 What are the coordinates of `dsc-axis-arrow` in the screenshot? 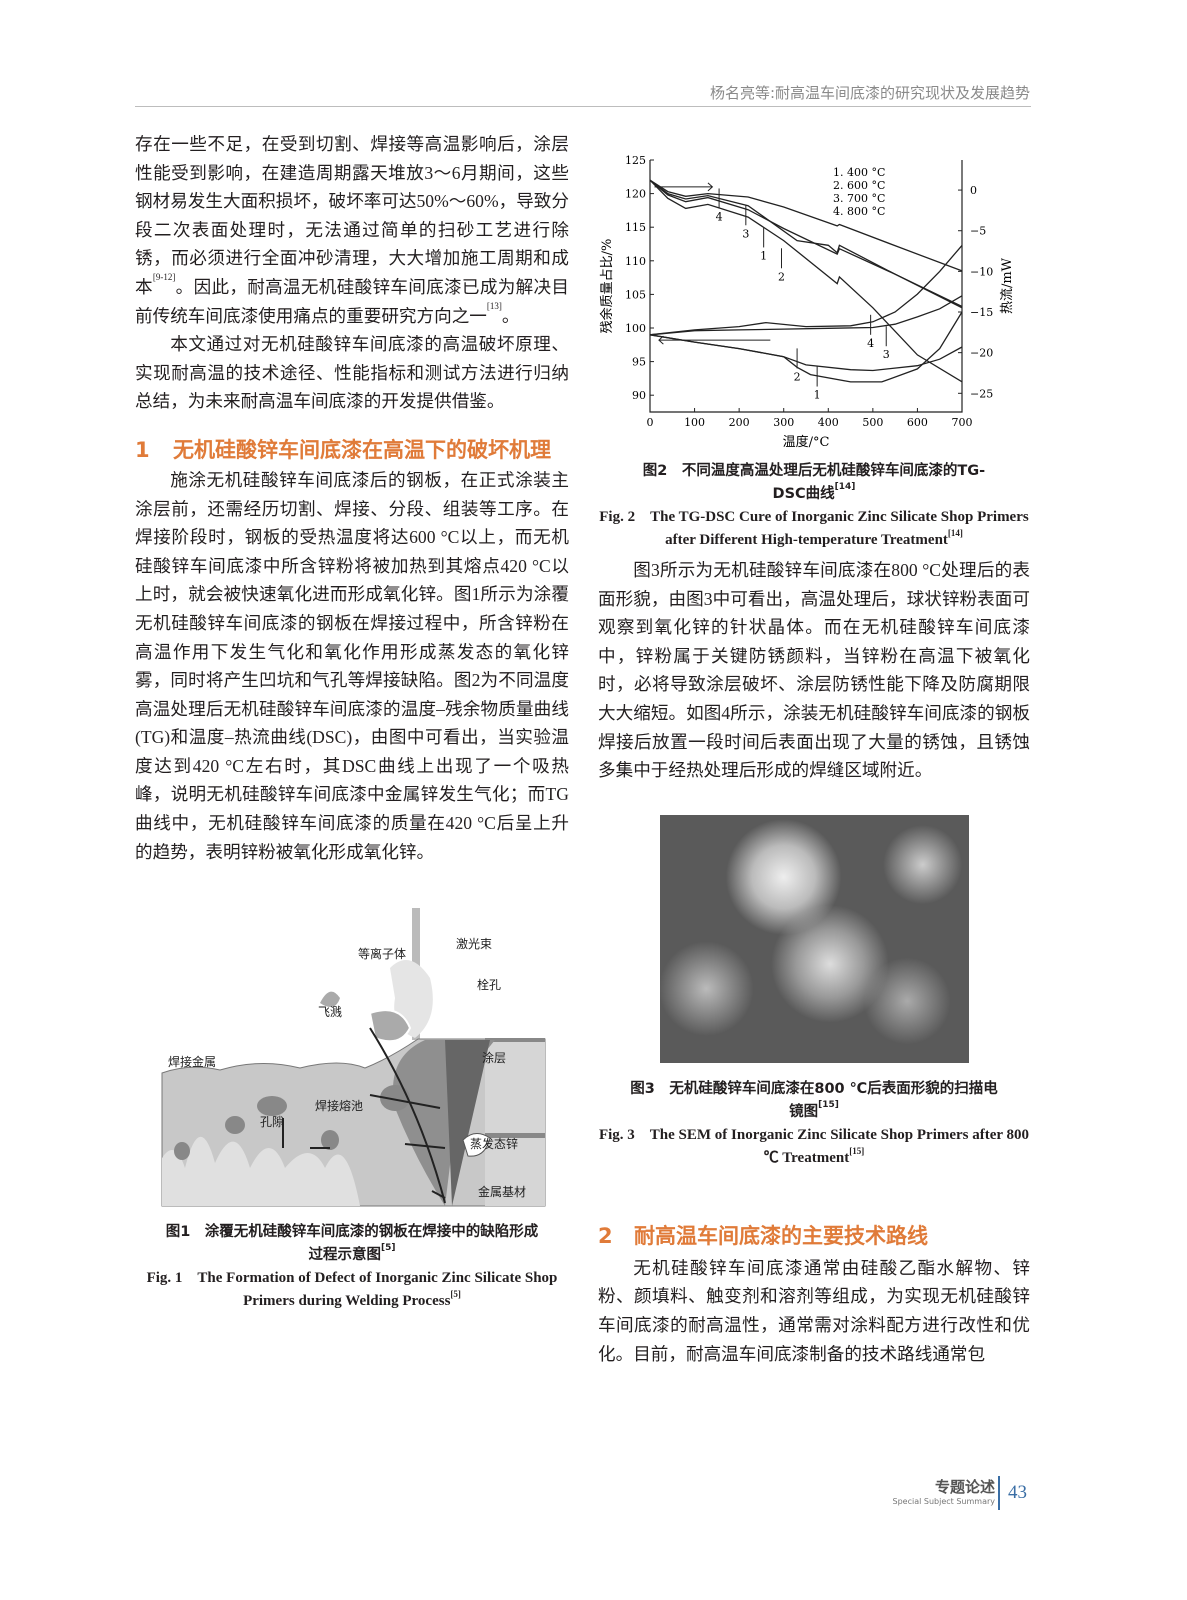 It's located at (714, 340).